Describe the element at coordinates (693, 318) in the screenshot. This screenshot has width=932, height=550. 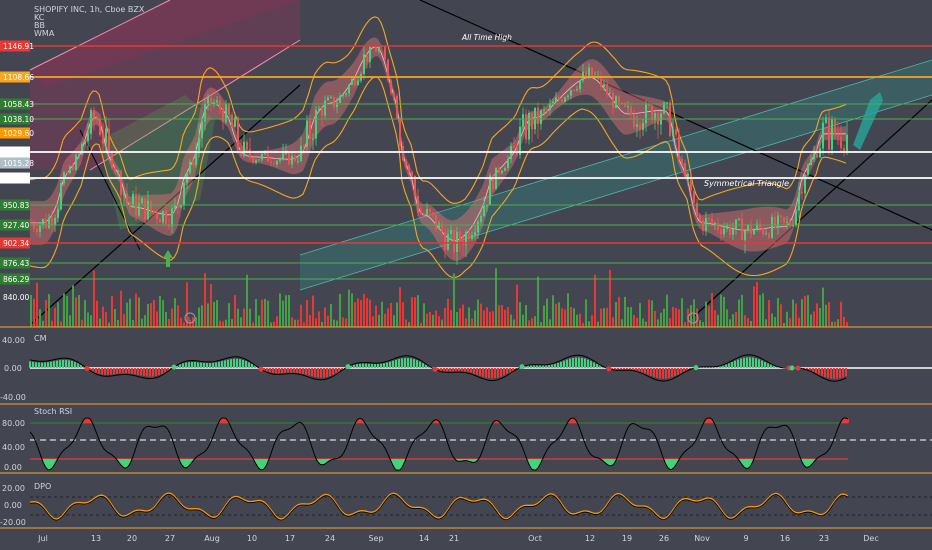
I see `event-marker-icon: I` at that location.